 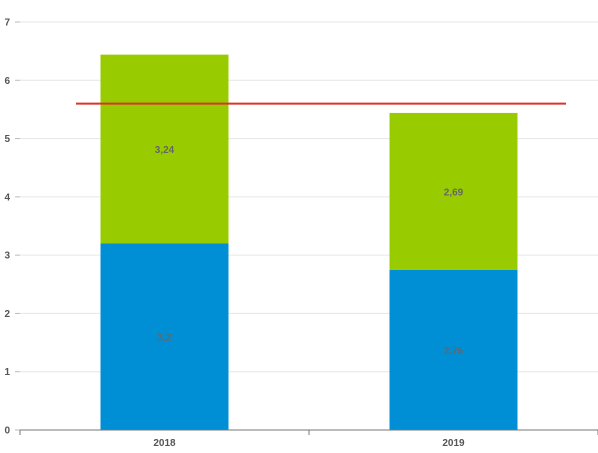 What do you see at coordinates (164, 443) in the screenshot?
I see `x-category-label: 2018` at bounding box center [164, 443].